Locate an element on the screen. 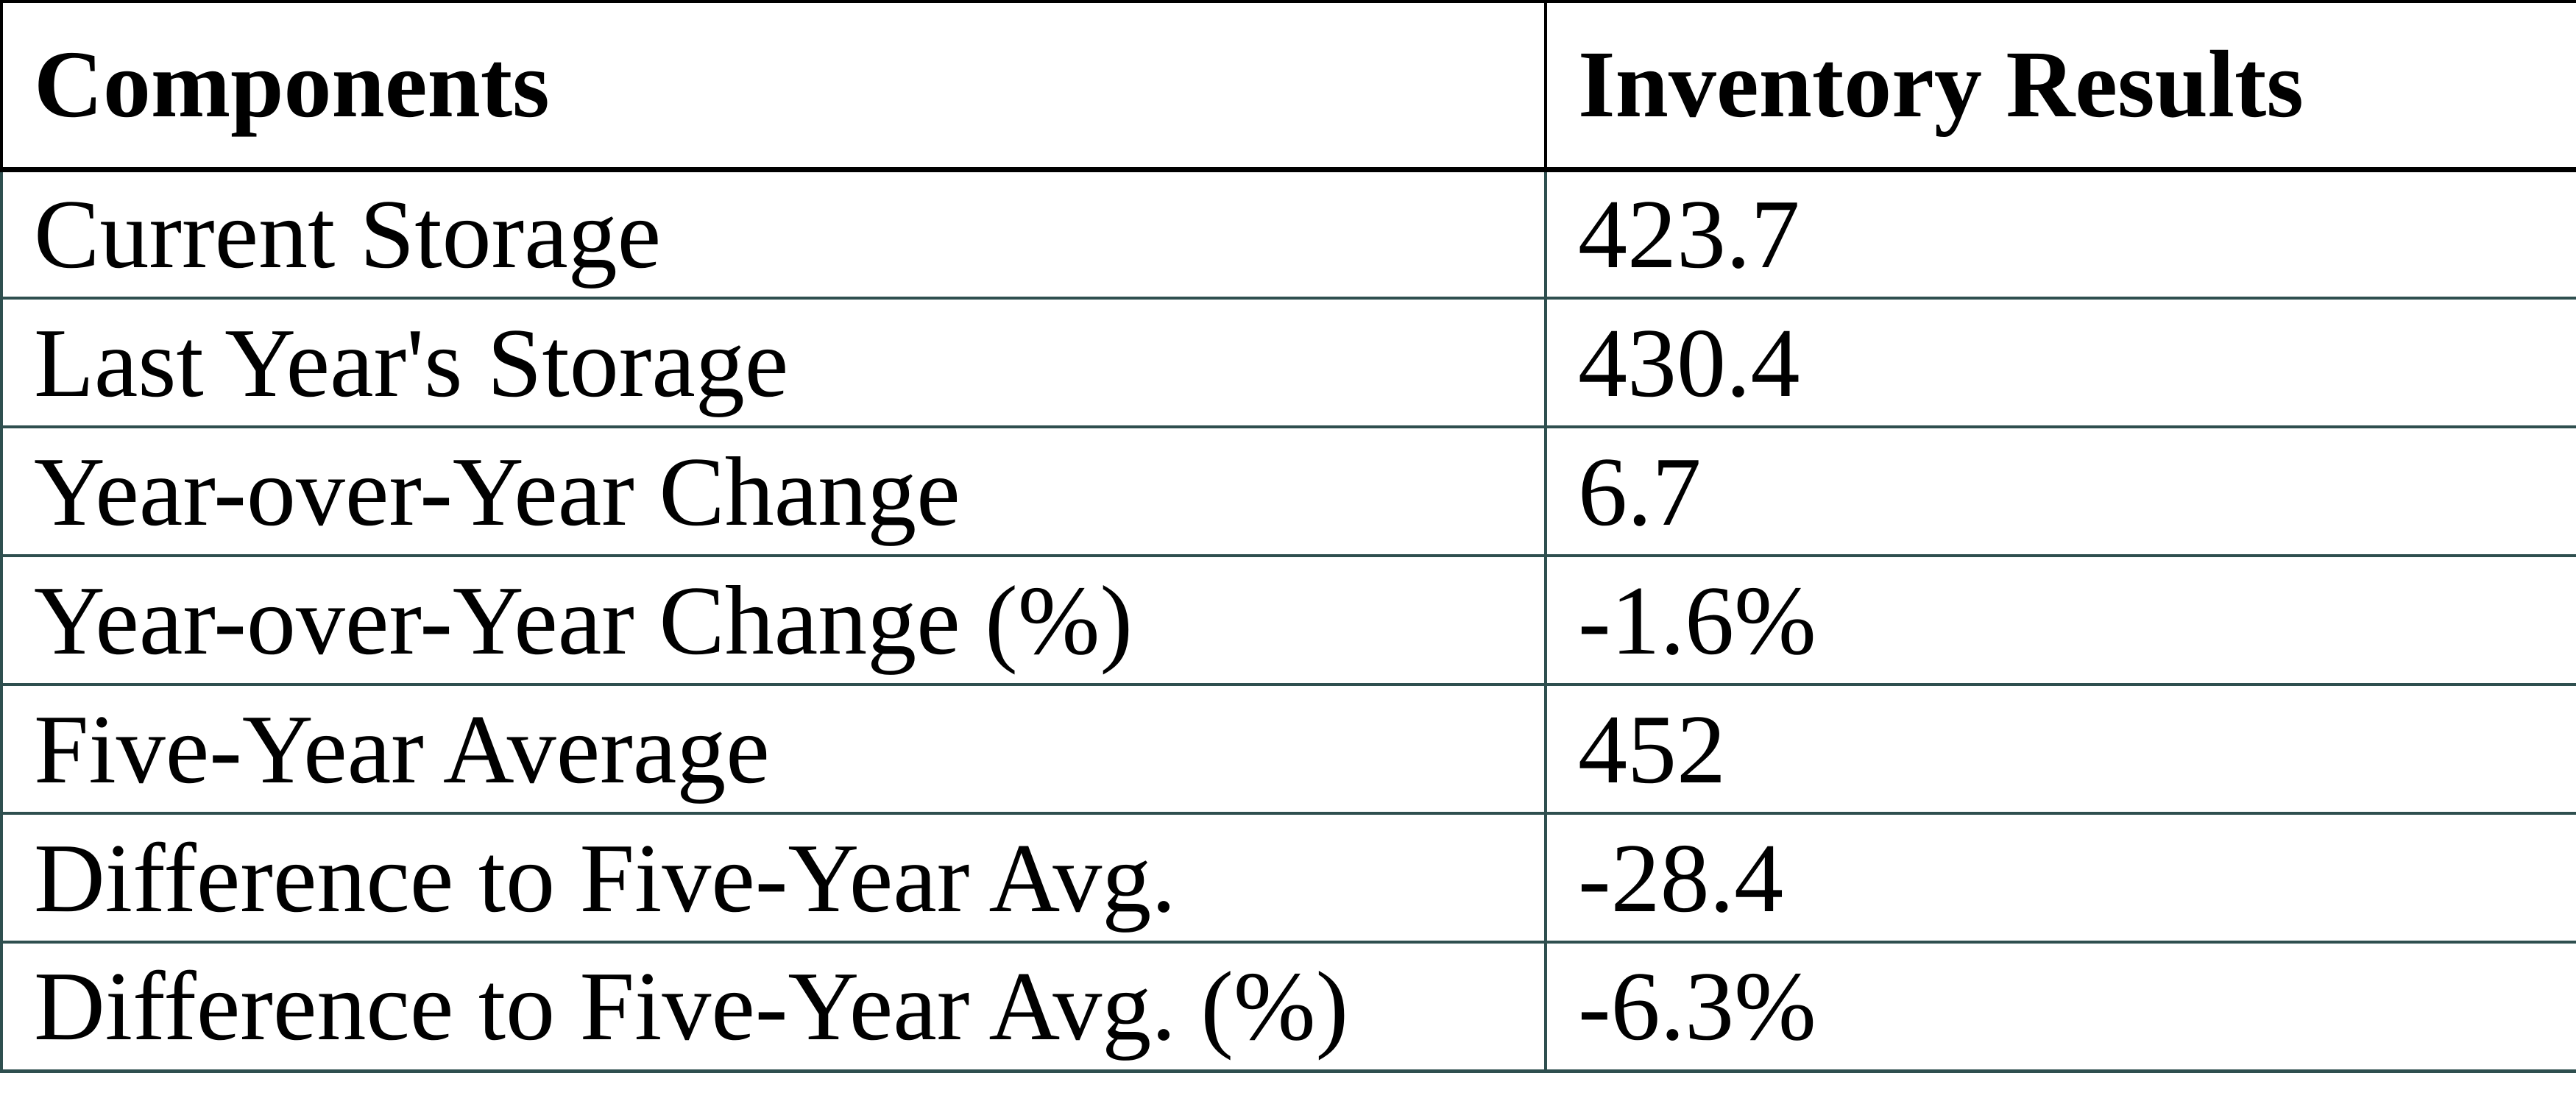 The height and width of the screenshot is (1104, 2576). row-value-diff-five-year-avg: -28.4 is located at coordinates (2060, 878).